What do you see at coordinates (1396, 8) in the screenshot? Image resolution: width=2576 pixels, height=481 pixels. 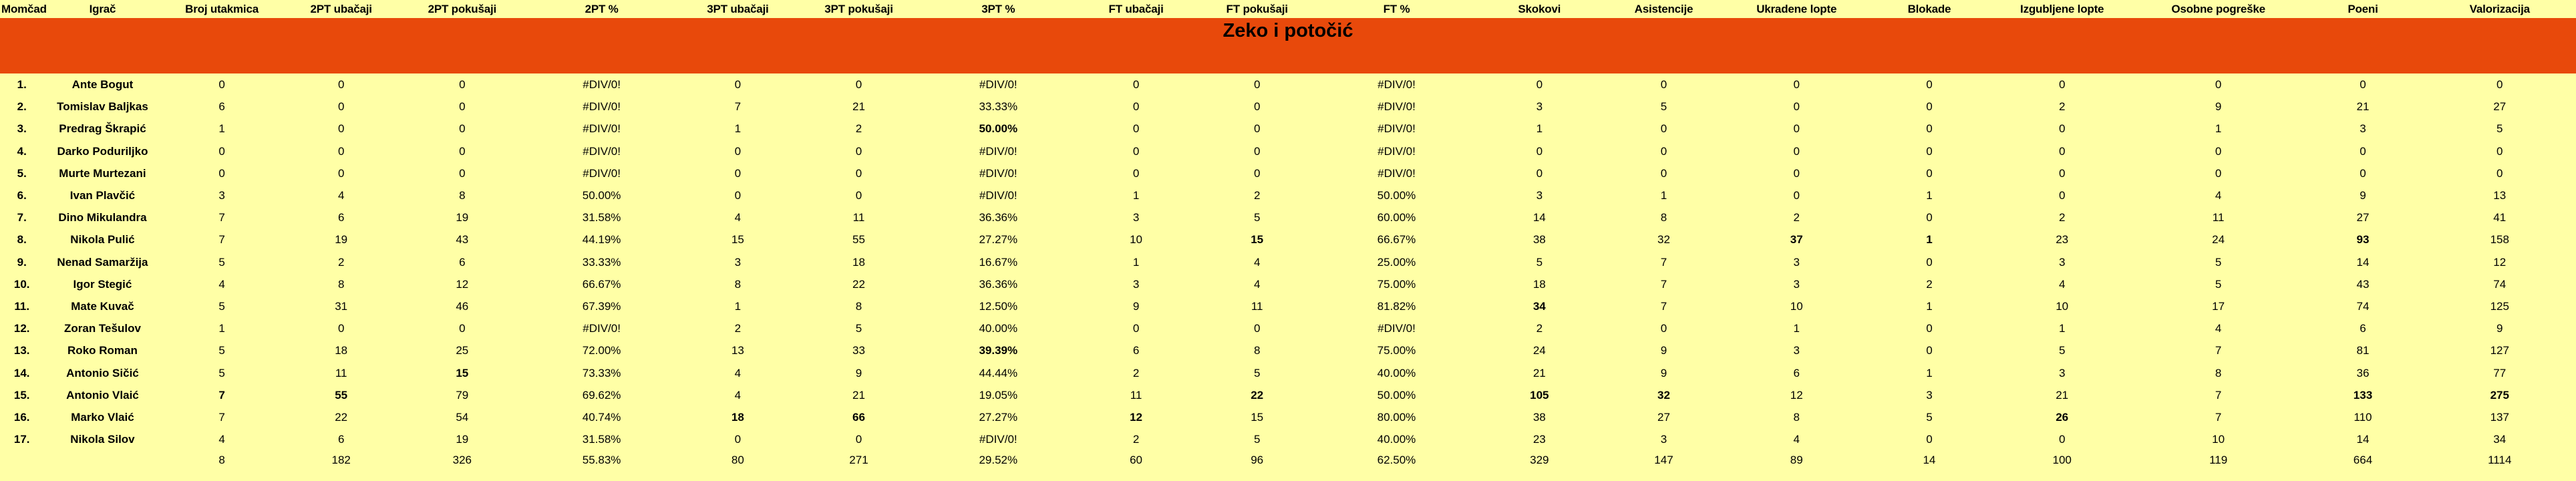 I see `column-header-ft-percent: FT %` at bounding box center [1396, 8].